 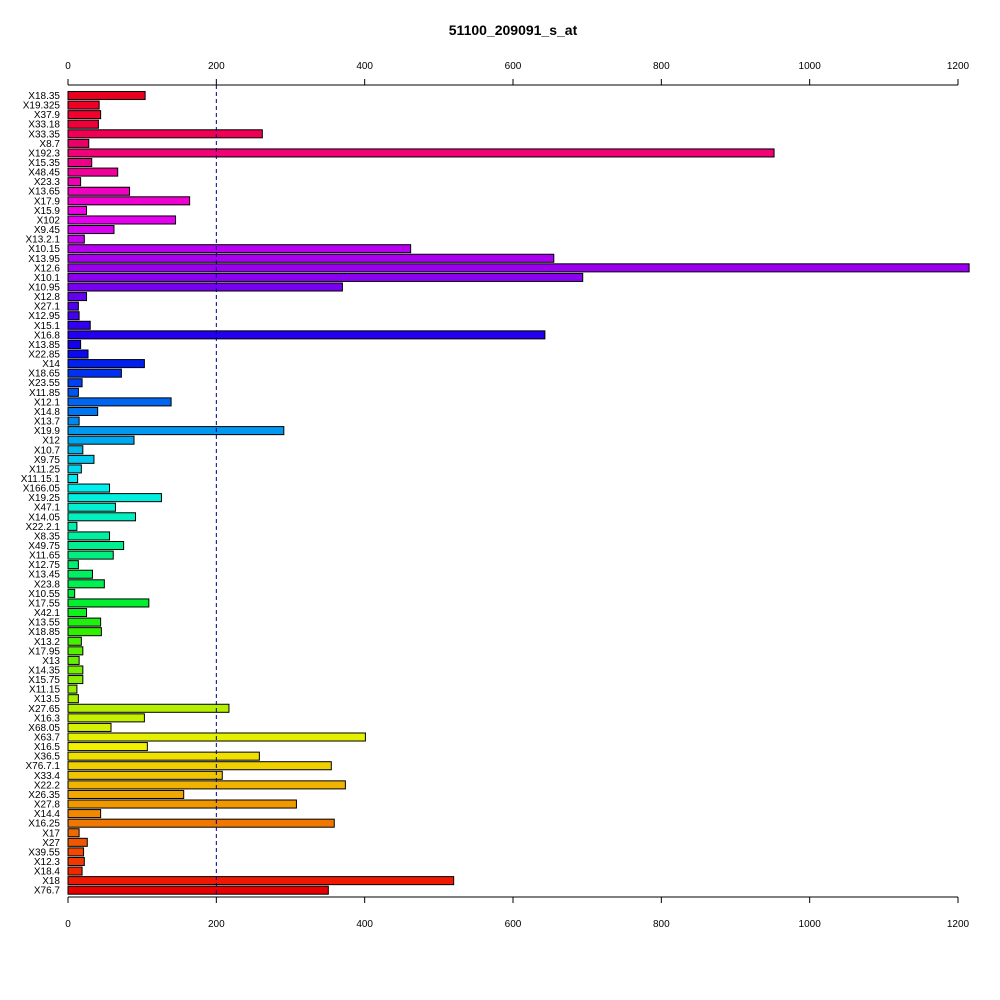 What do you see at coordinates (47, 268) in the screenshot?
I see `category-label: X12.6` at bounding box center [47, 268].